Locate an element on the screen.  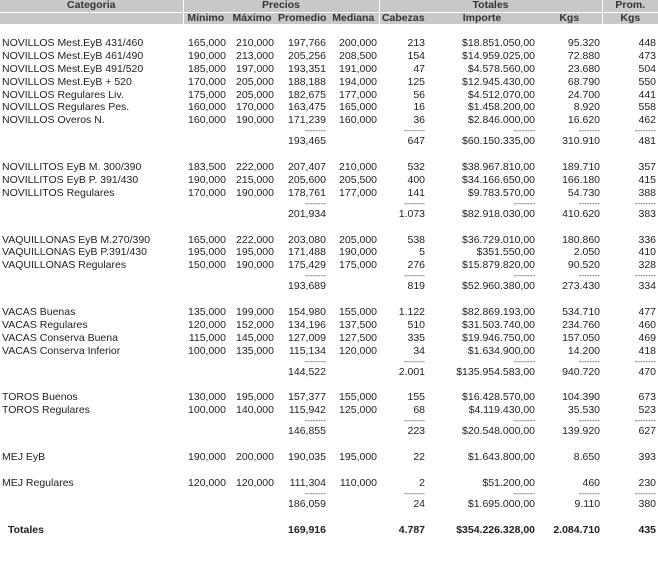
cell-minimo: 120,000 is located at coordinates (207, 324).